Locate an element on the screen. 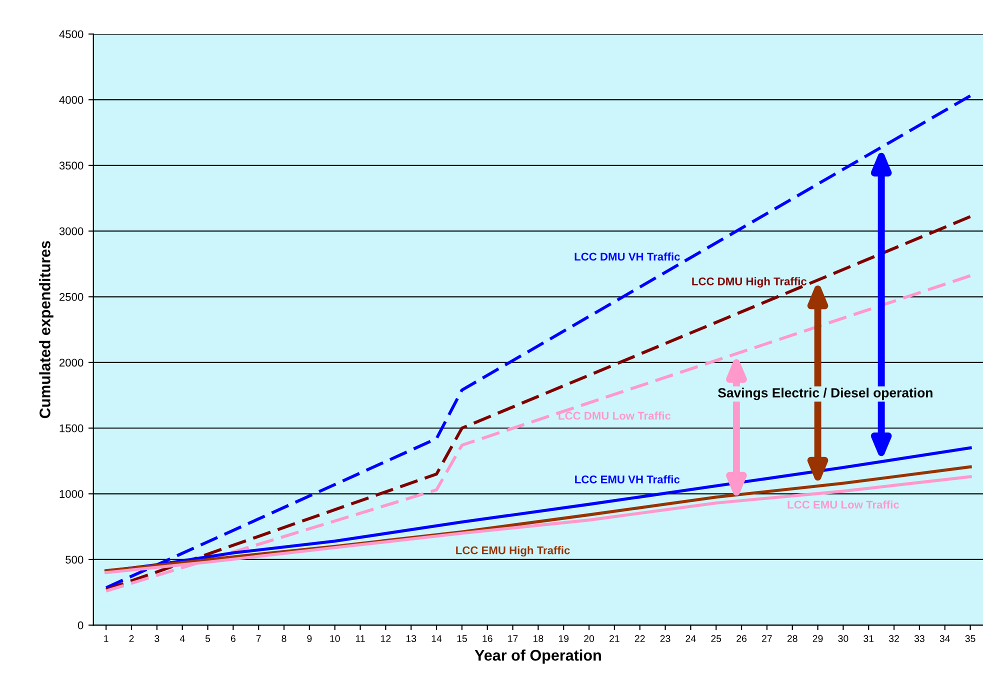 The width and height of the screenshot is (983, 681). y-axis-title: Cumulated expenditures is located at coordinates (46, 329).